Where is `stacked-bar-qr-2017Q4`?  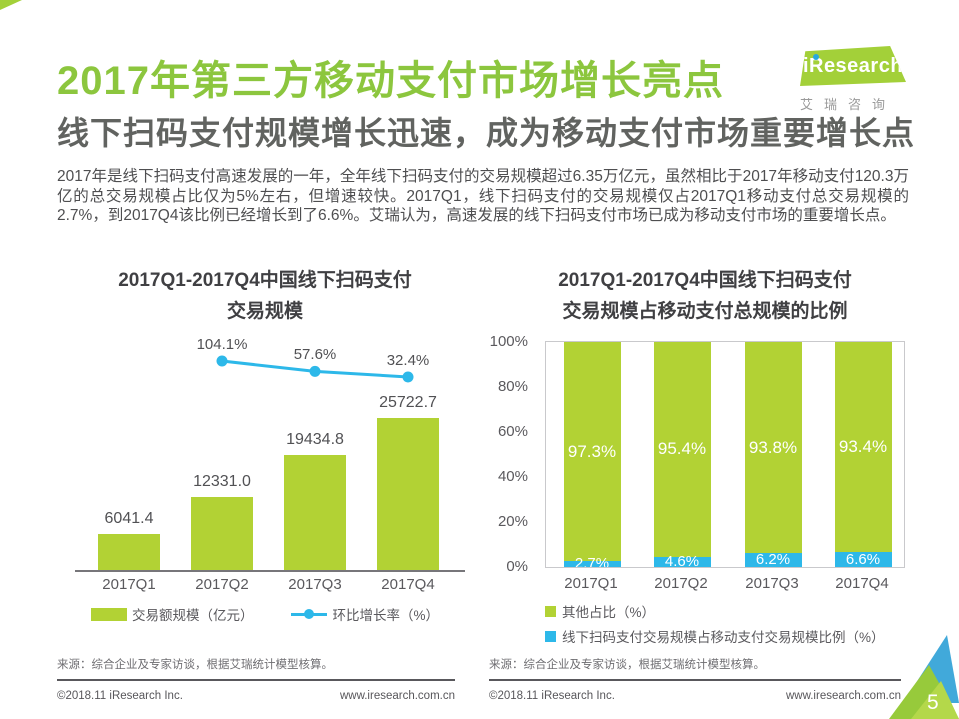
stacked-bar-qr-2017Q4 is located at coordinates (863, 559).